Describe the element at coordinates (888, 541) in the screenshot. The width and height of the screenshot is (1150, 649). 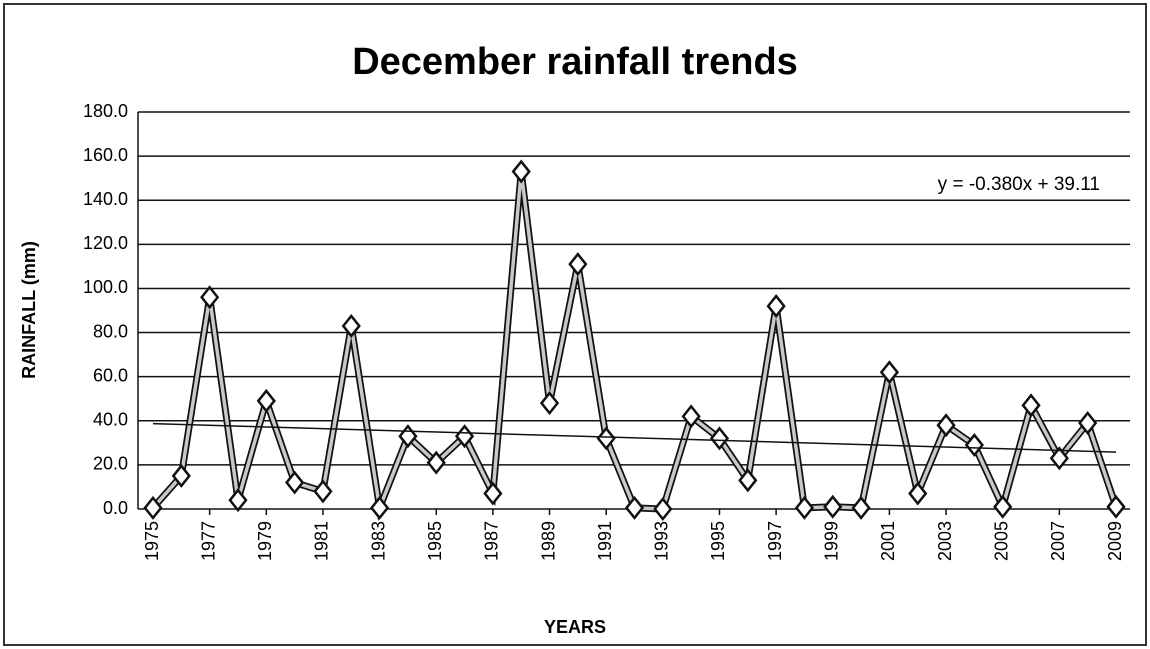
I see `x-tick-label: 2001` at that location.